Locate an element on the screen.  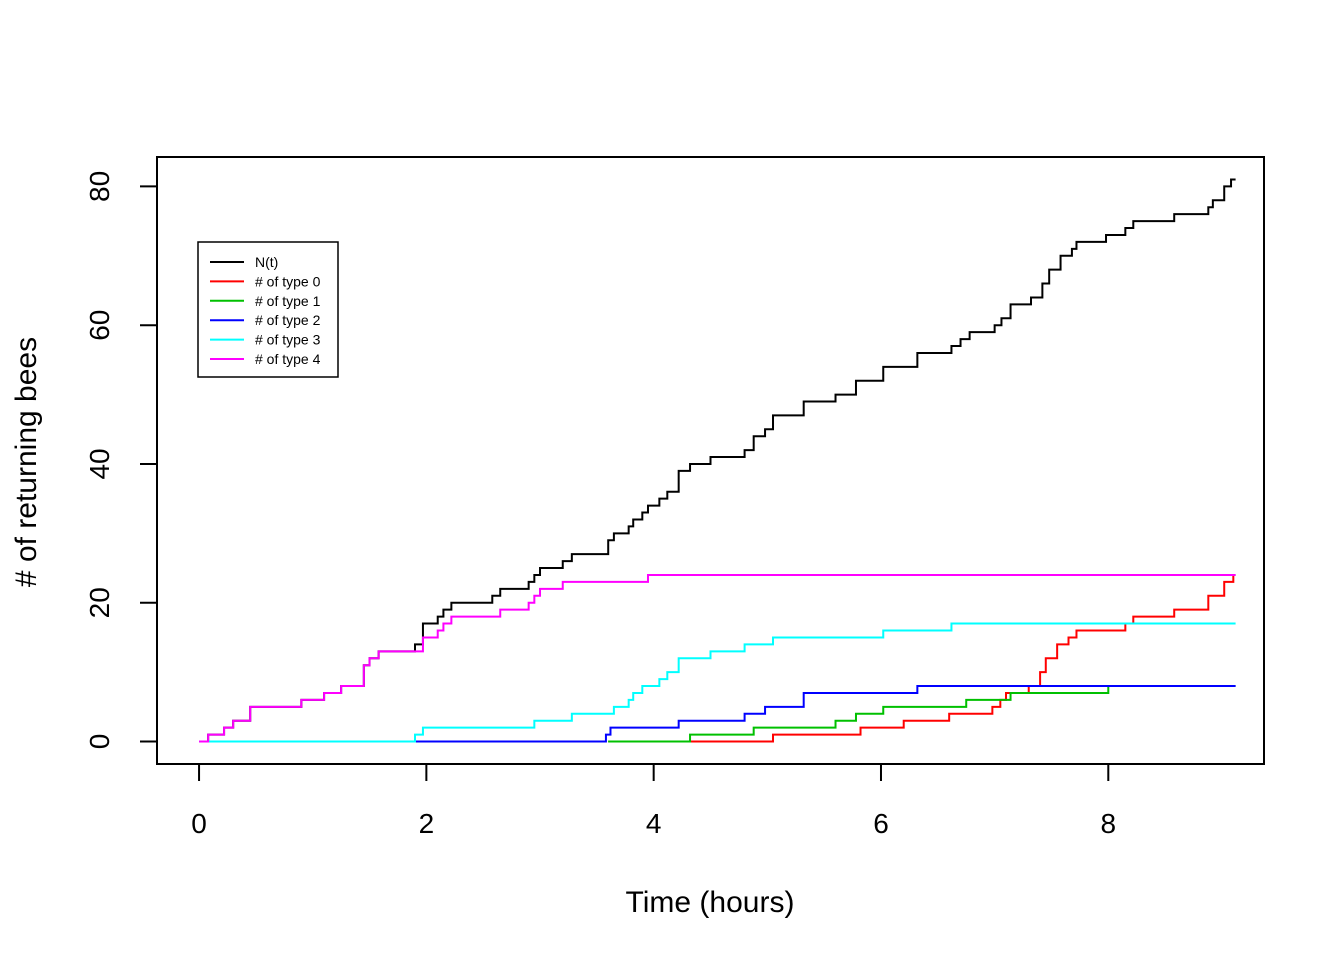
legend-box is located at coordinates (268, 309).